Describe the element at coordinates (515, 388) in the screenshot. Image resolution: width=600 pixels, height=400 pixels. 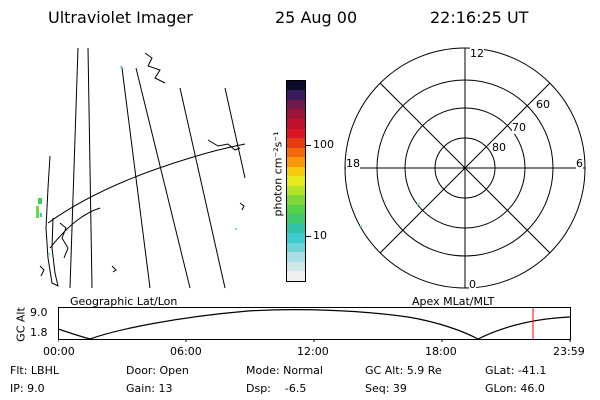
I see `status-glon: GLon: 46.0` at that location.